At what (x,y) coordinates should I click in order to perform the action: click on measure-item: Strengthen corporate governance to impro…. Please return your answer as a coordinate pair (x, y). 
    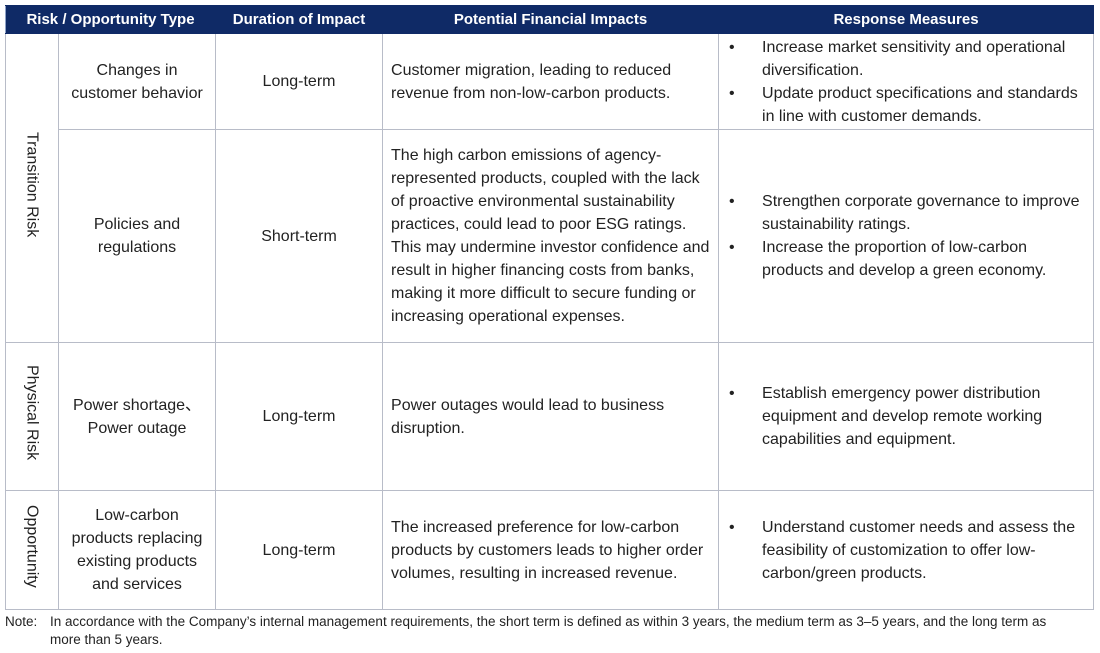
    Looking at the image, I should click on (906, 213).